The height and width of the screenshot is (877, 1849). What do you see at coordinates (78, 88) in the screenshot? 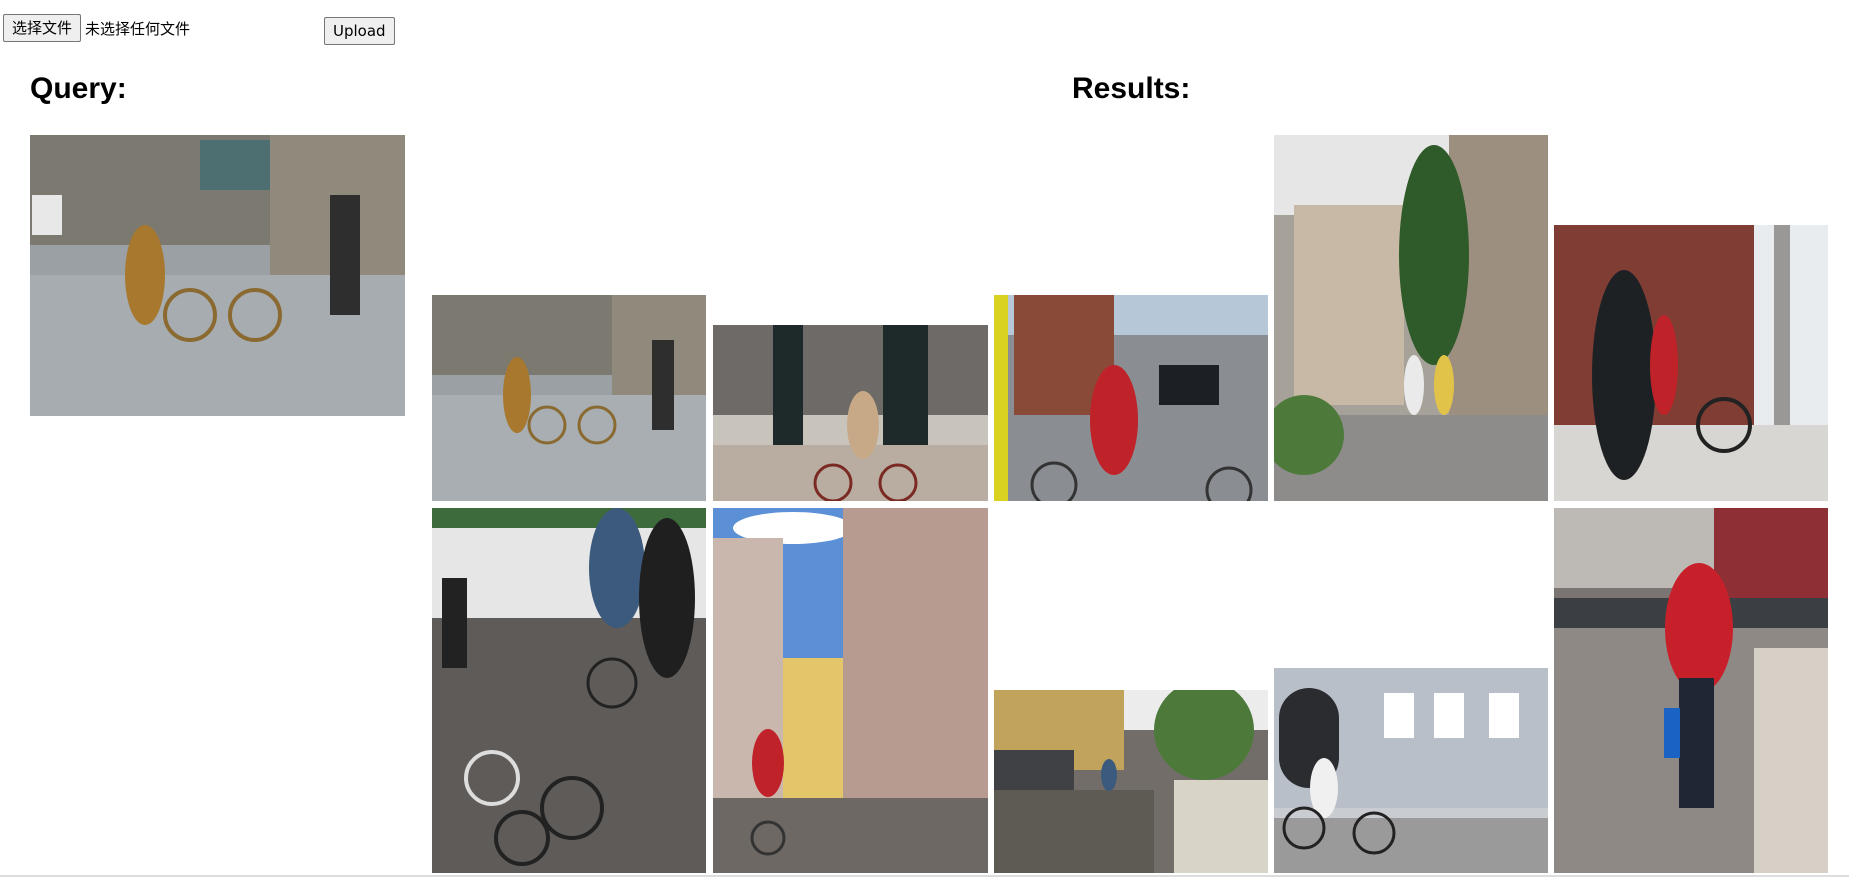
I see `query-heading: Query:` at bounding box center [78, 88].